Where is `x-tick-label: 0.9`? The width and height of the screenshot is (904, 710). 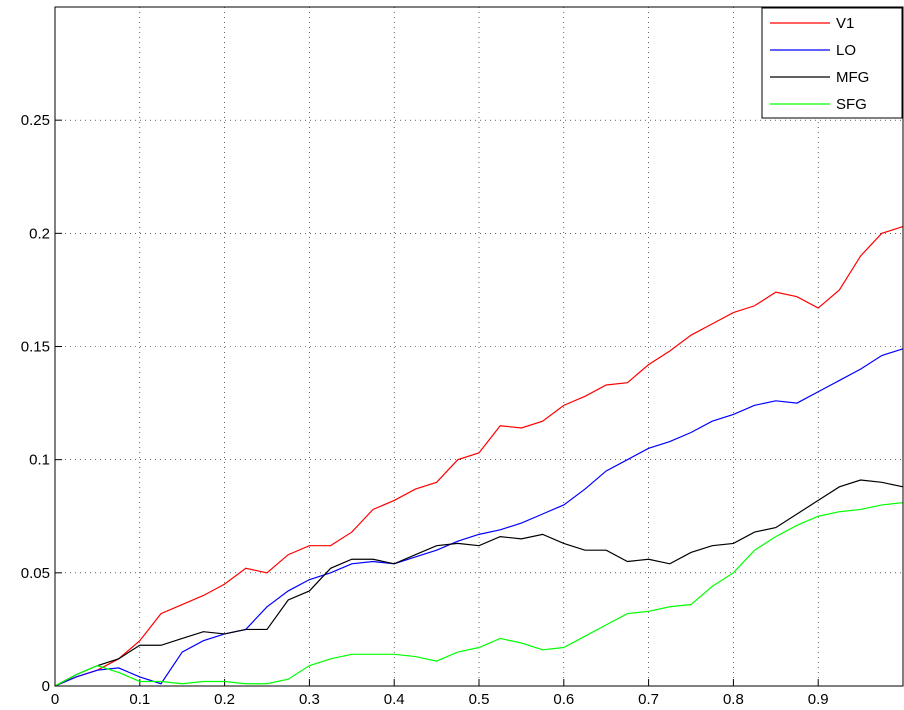
x-tick-label: 0.9 is located at coordinates (818, 699).